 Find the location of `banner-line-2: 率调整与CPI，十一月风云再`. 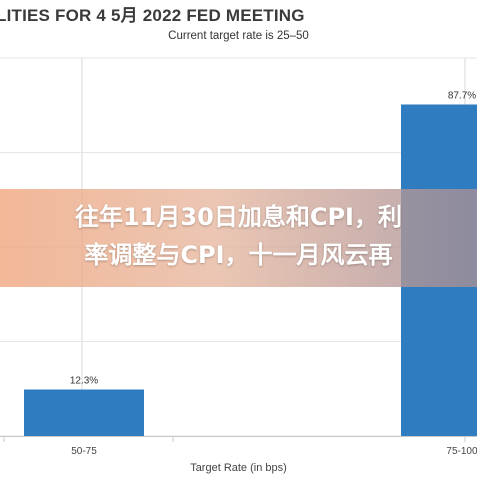

banner-line-2: 率调整与CPI，十一月风云再 is located at coordinates (238, 255).